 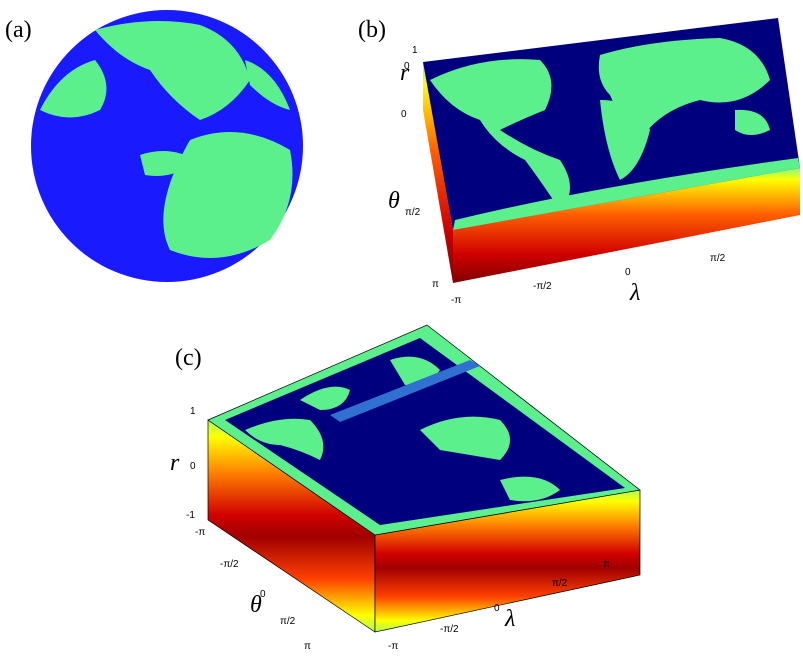 I want to click on panel-label: (b), so click(x=372, y=30).